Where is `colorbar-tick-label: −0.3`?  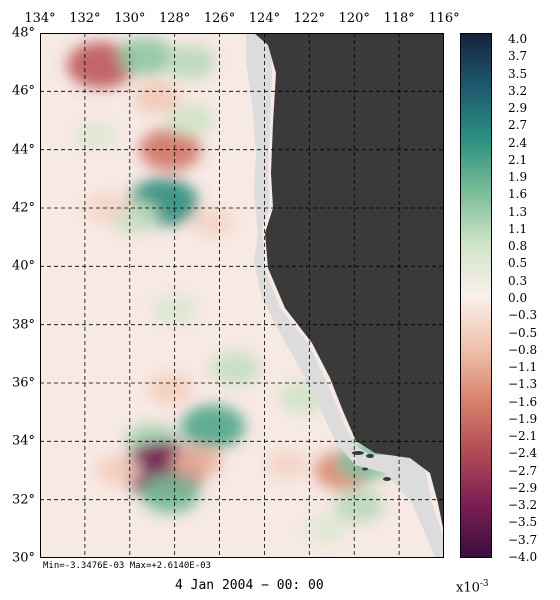
colorbar-tick-label: −0.3 is located at coordinates (523, 315).